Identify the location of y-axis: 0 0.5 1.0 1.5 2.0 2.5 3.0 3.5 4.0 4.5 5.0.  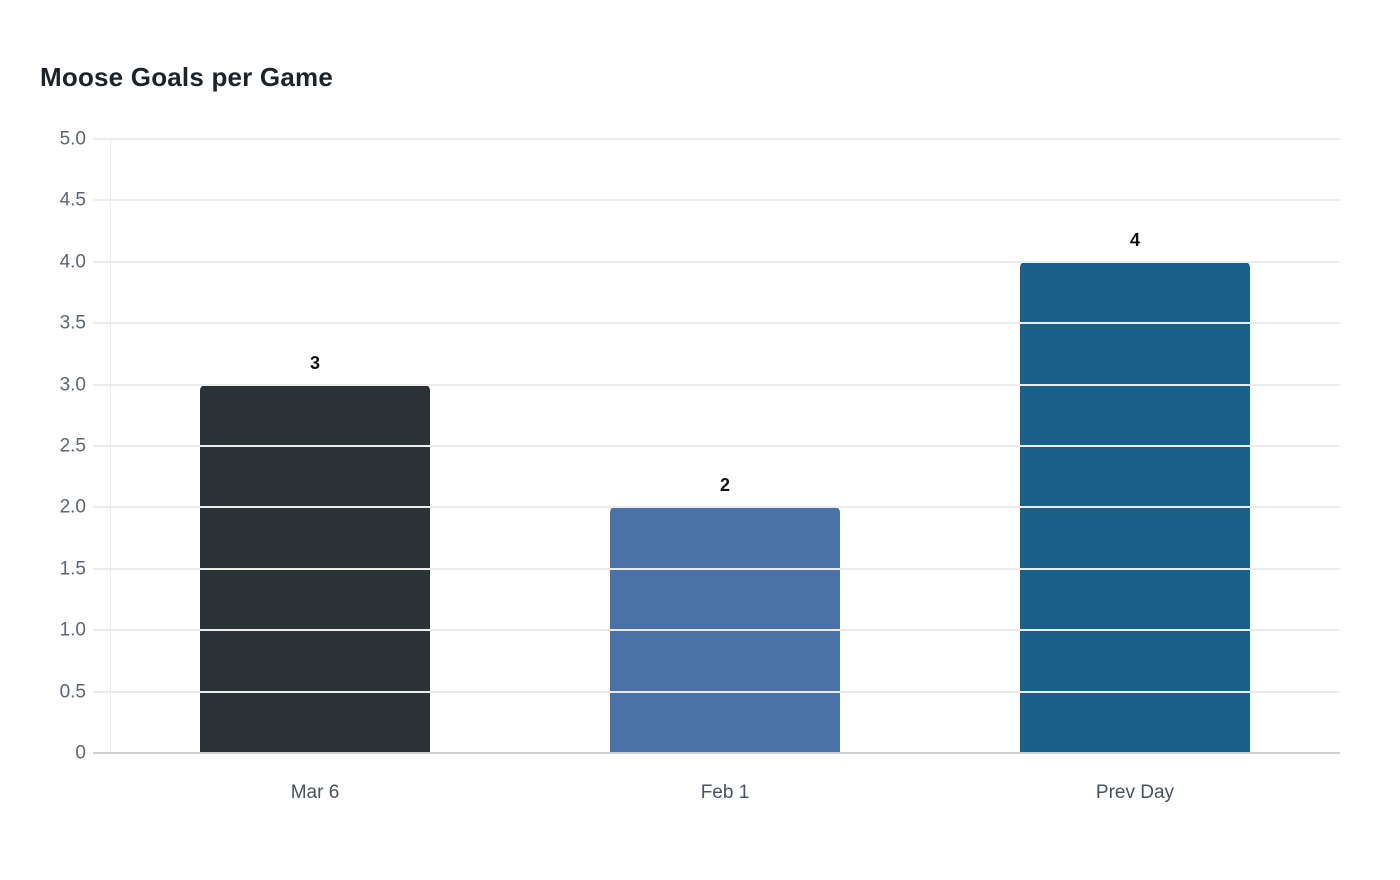
(43, 446).